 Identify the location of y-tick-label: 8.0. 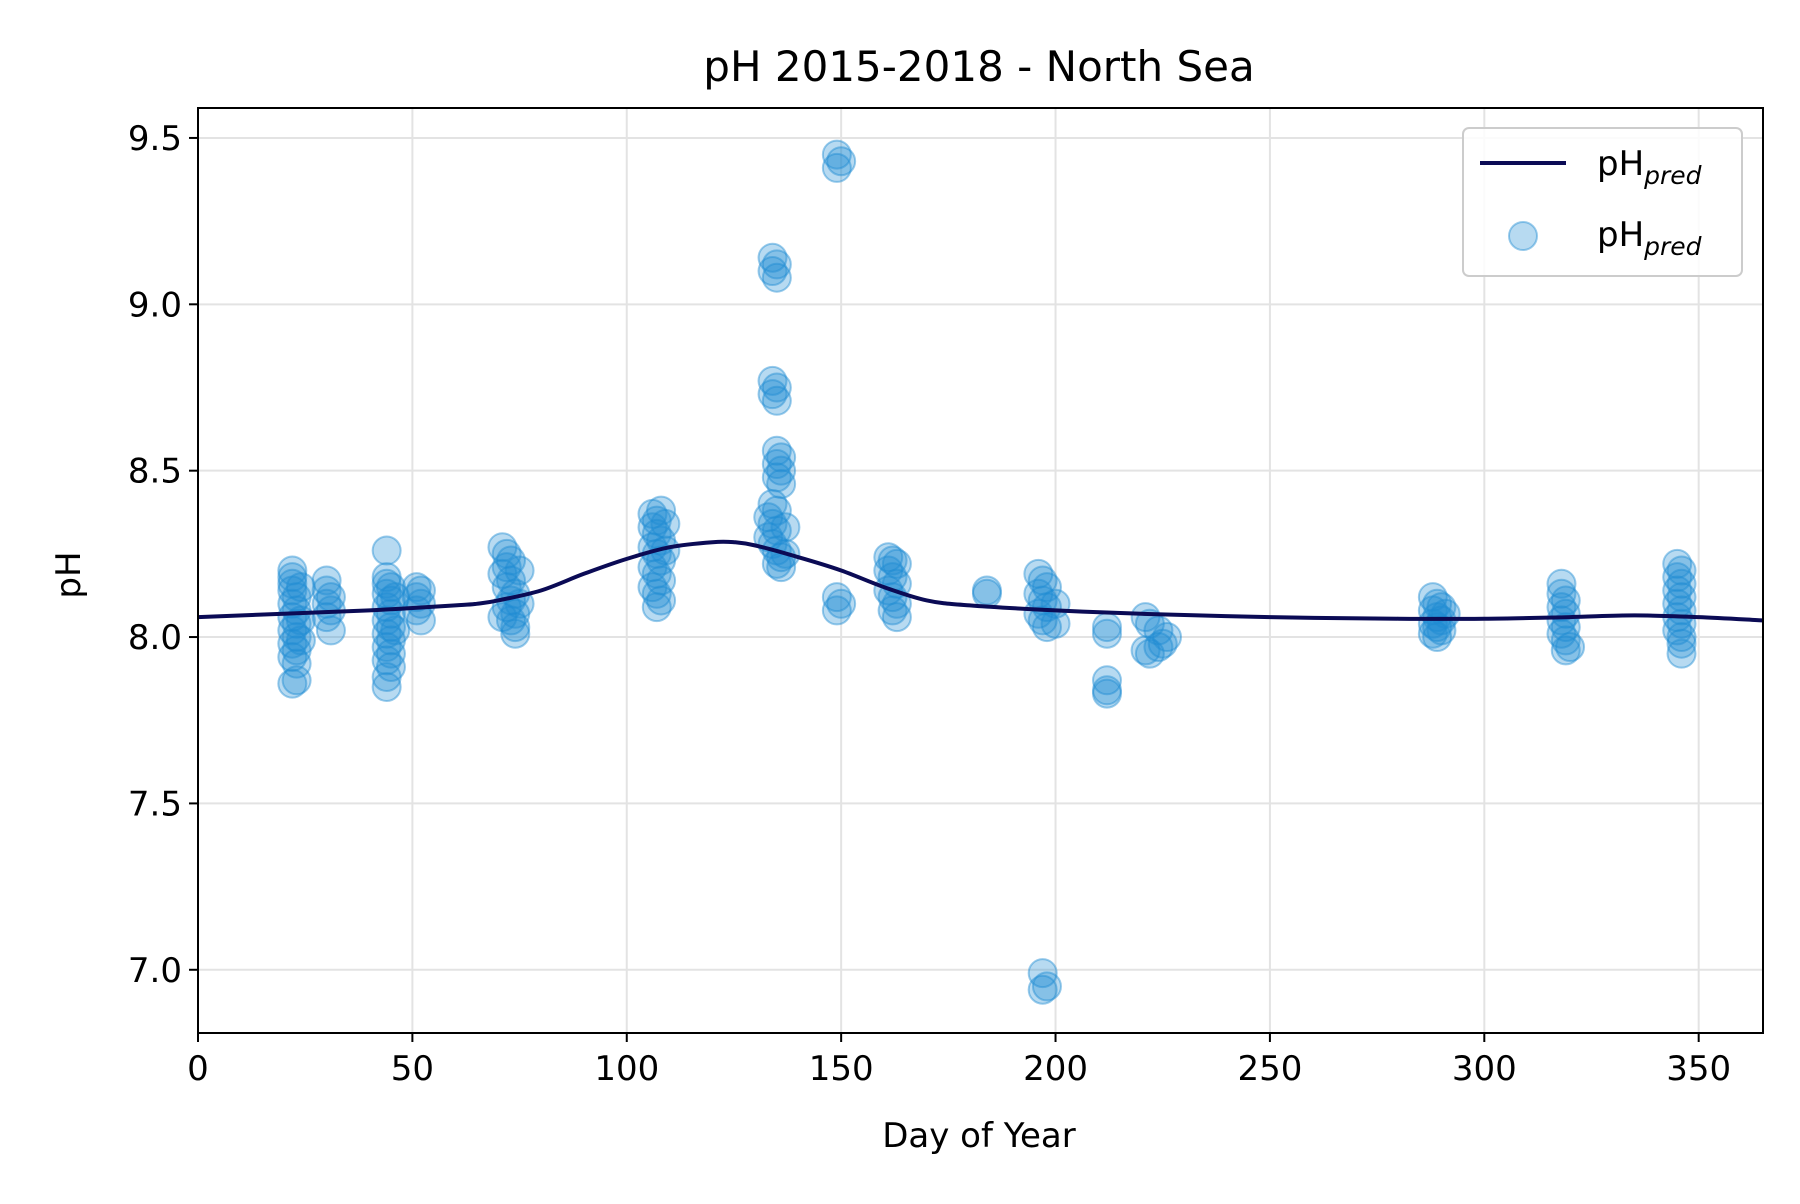
(155, 638).